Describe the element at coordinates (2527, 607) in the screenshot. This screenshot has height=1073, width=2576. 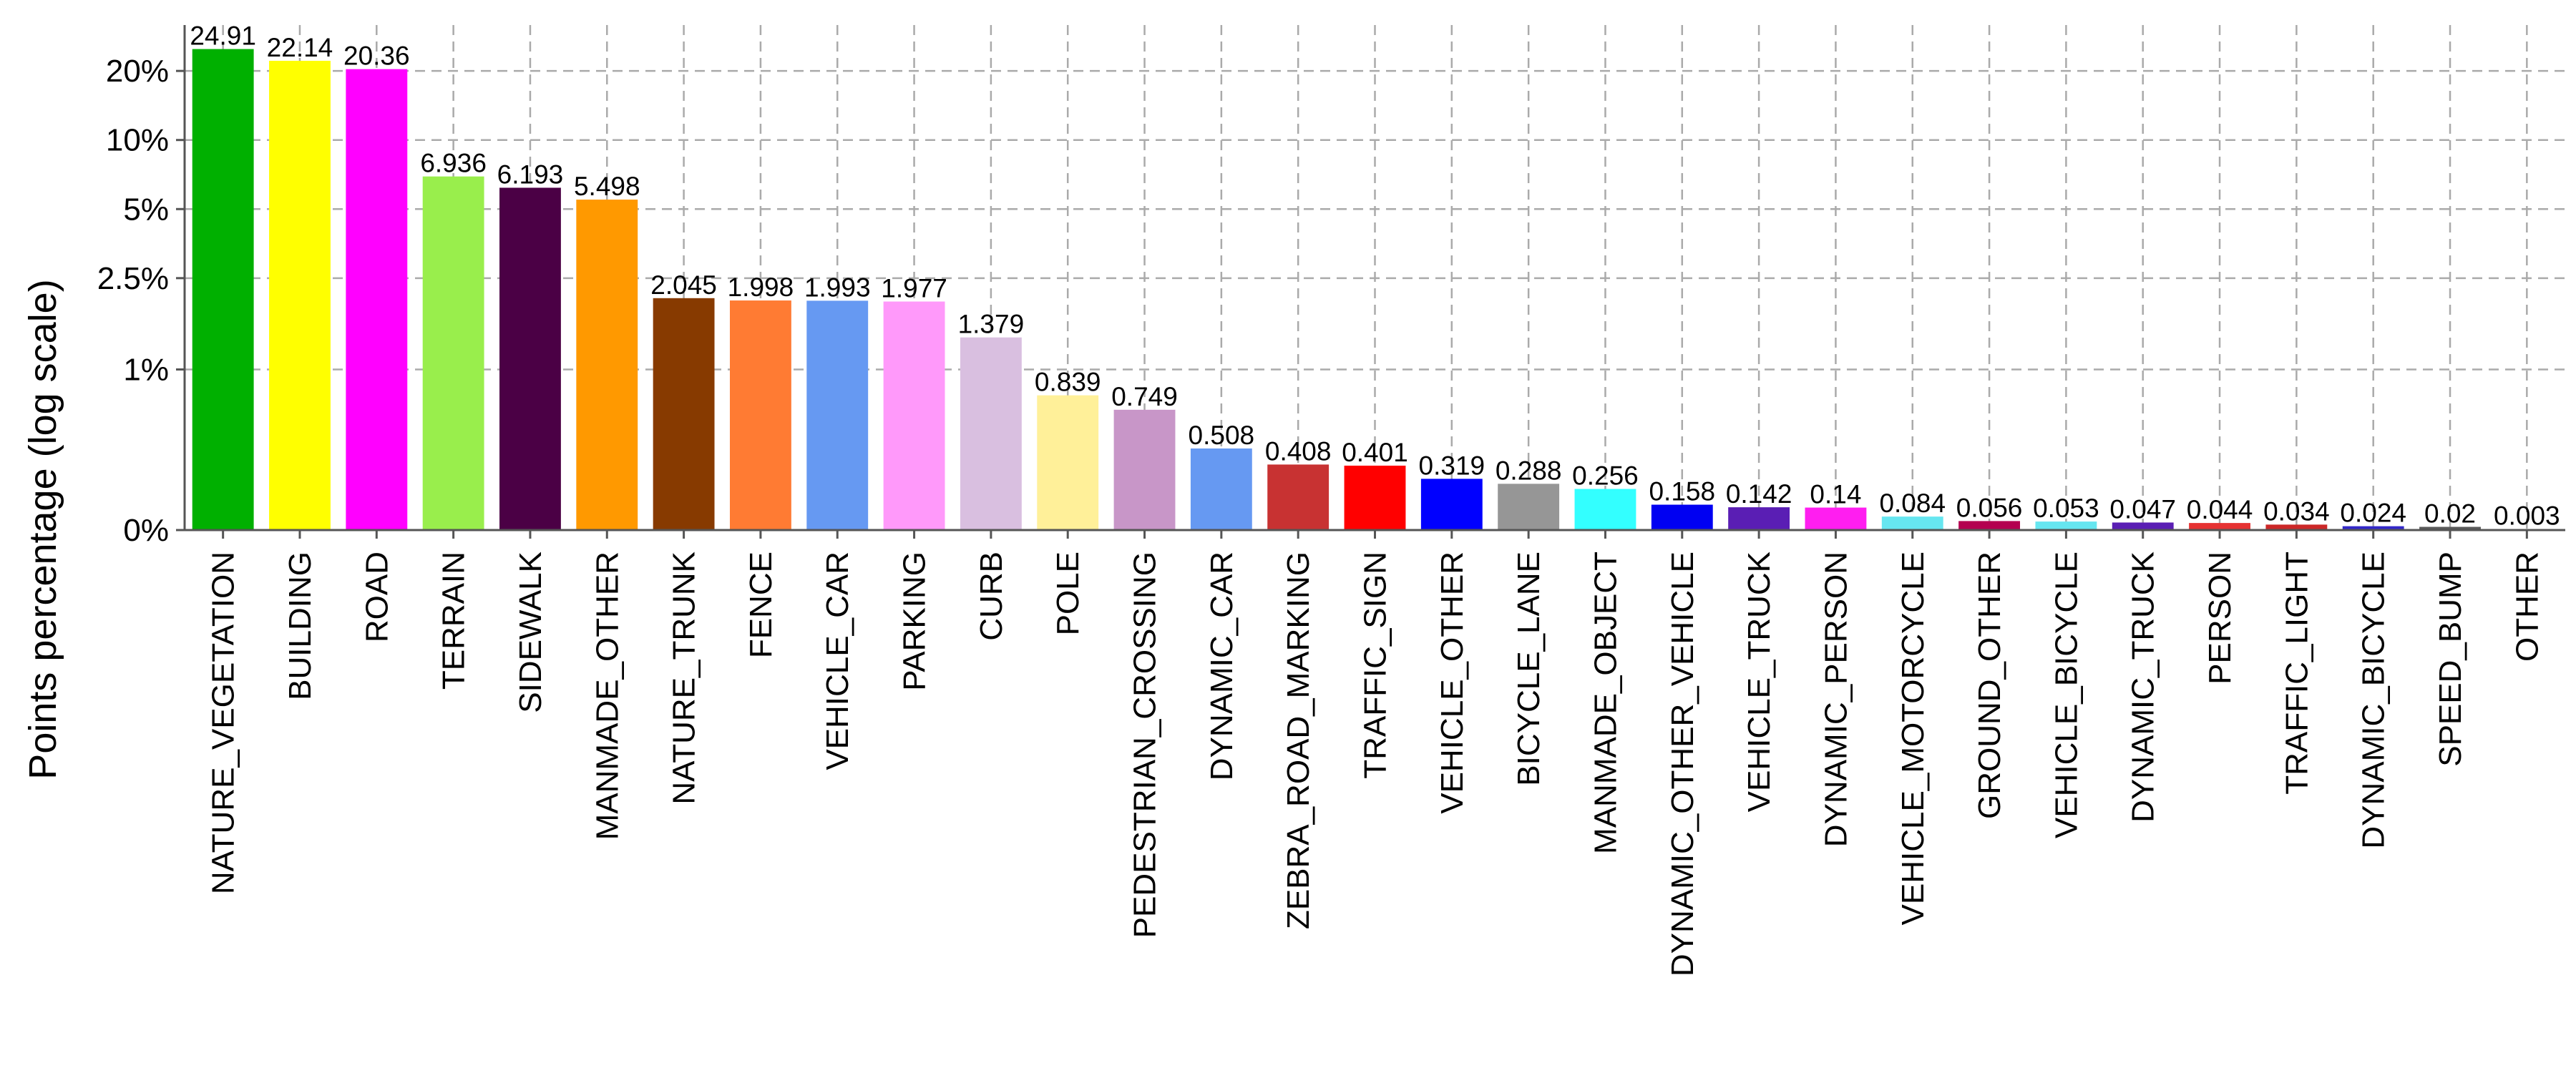
I see `x-tick-label: OTHER` at that location.